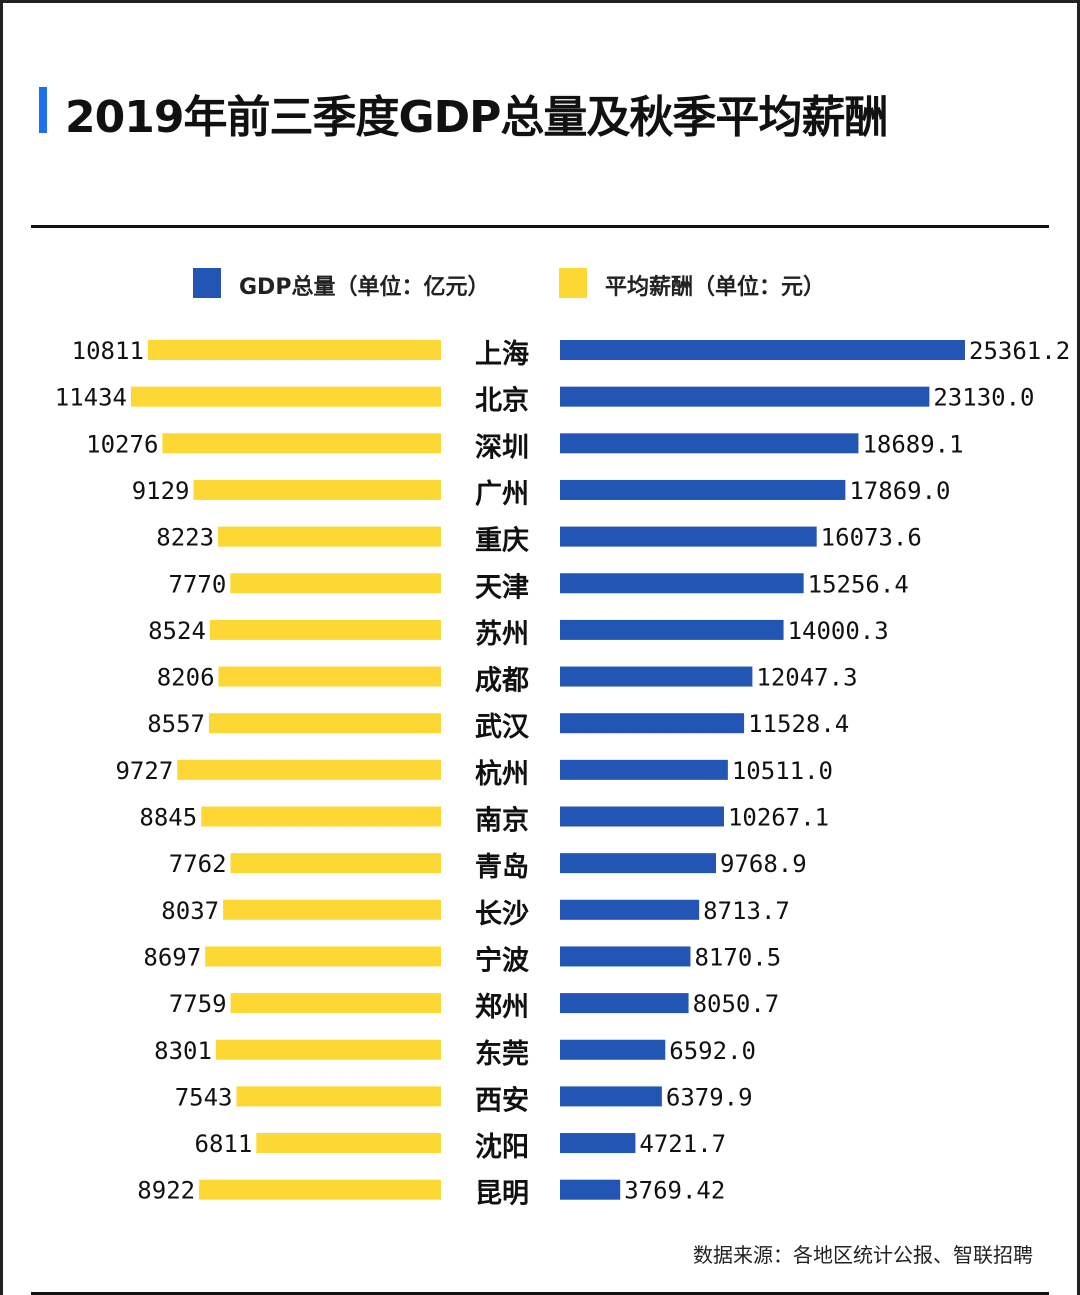 The height and width of the screenshot is (1295, 1080). I want to click on city-label: 沈阳, so click(502, 1147).